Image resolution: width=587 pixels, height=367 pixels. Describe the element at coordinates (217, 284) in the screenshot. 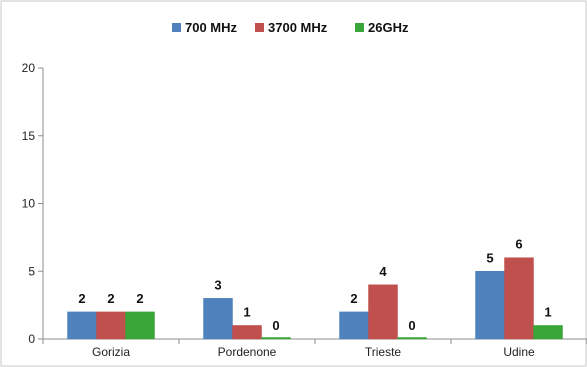

I see `data-label: 3` at that location.